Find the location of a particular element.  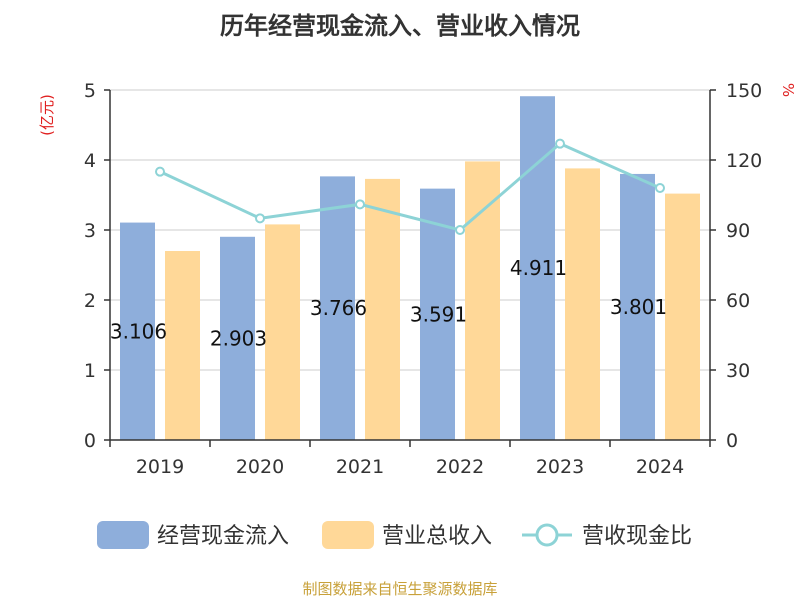

right-tick-label: 90 is located at coordinates (738, 231).